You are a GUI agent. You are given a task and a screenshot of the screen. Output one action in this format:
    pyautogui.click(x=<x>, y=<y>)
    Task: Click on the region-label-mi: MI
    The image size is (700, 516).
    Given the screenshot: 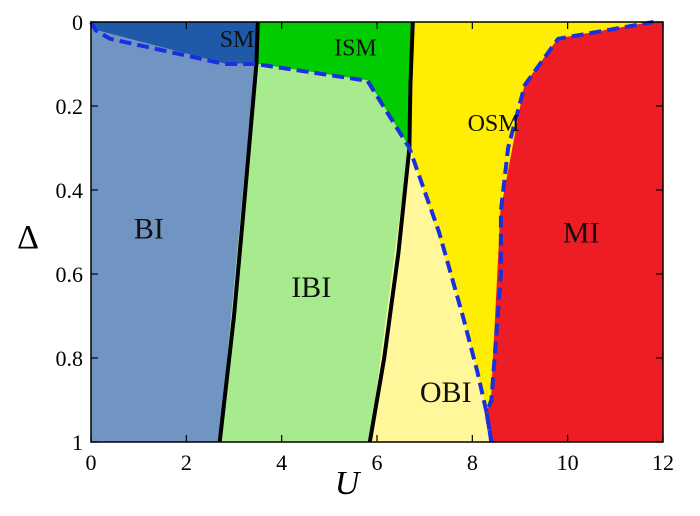 What is the action you would take?
    pyautogui.click(x=581, y=233)
    